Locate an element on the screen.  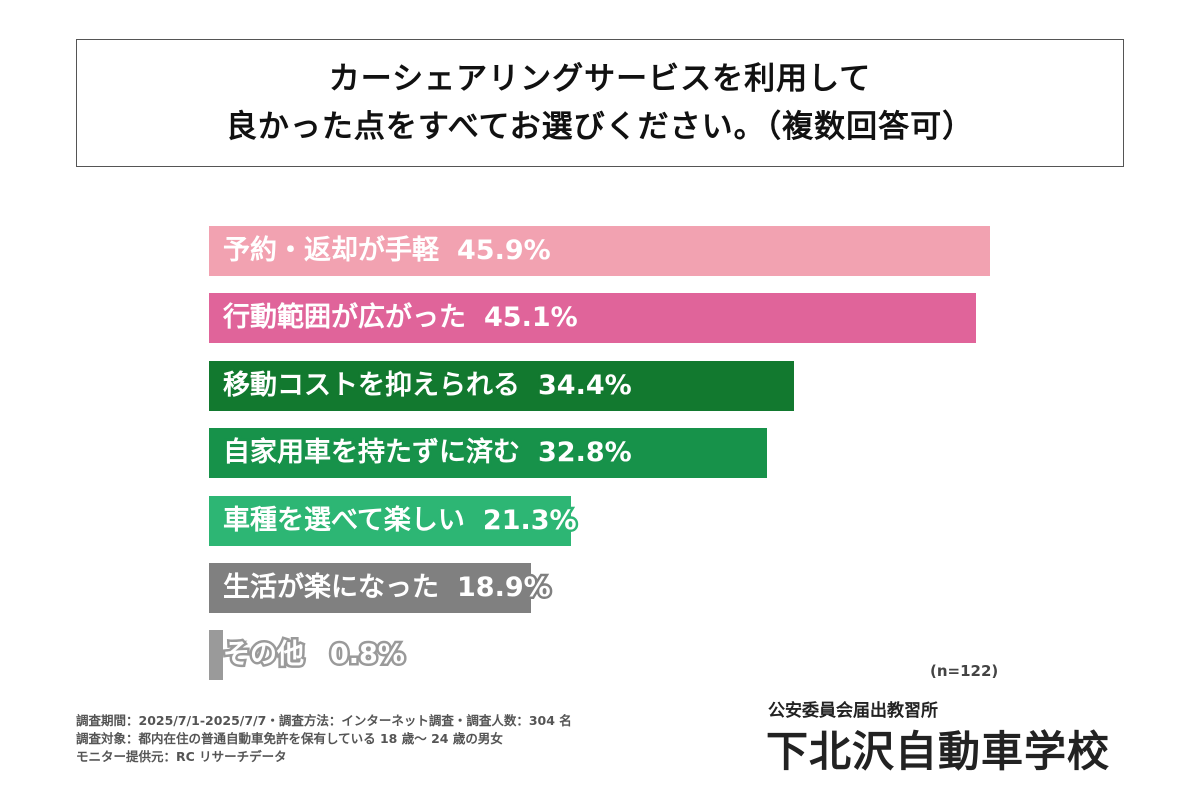
title-line-1: カーシェアリングサービスを利用して is located at coordinates (600, 79).